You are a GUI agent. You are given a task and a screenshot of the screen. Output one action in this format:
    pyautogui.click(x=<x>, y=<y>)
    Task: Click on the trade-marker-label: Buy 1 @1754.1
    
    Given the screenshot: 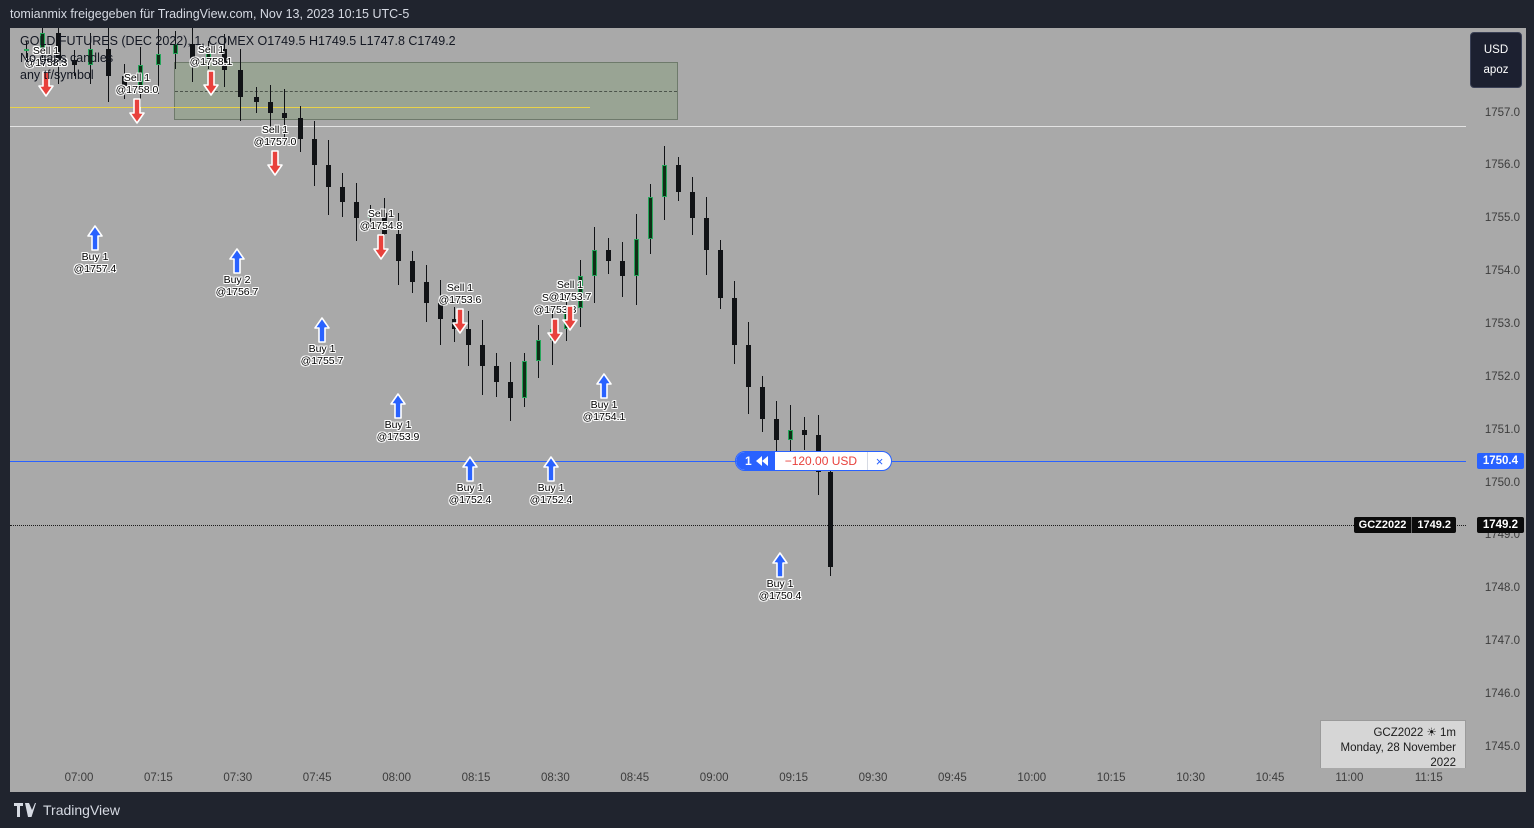 What is the action you would take?
    pyautogui.click(x=604, y=411)
    